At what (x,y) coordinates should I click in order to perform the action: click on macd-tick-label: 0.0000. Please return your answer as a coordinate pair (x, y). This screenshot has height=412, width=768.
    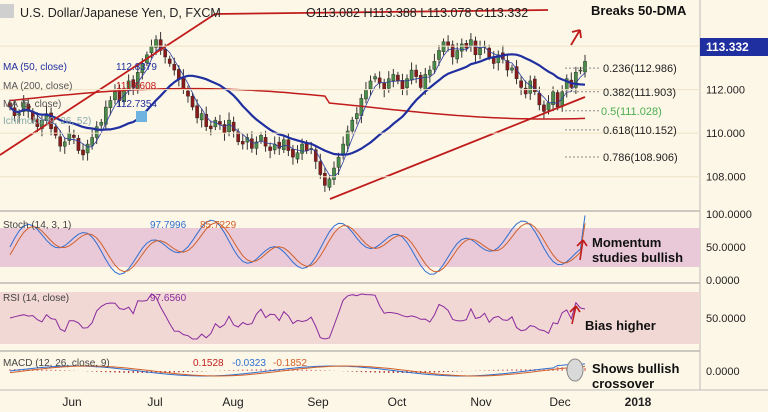
    Looking at the image, I should click on (723, 372).